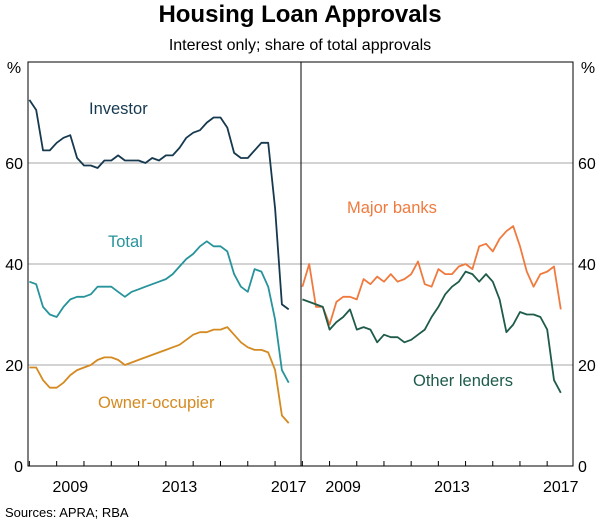  What do you see at coordinates (14, 164) in the screenshot?
I see `y-tick-label-left: 60` at bounding box center [14, 164].